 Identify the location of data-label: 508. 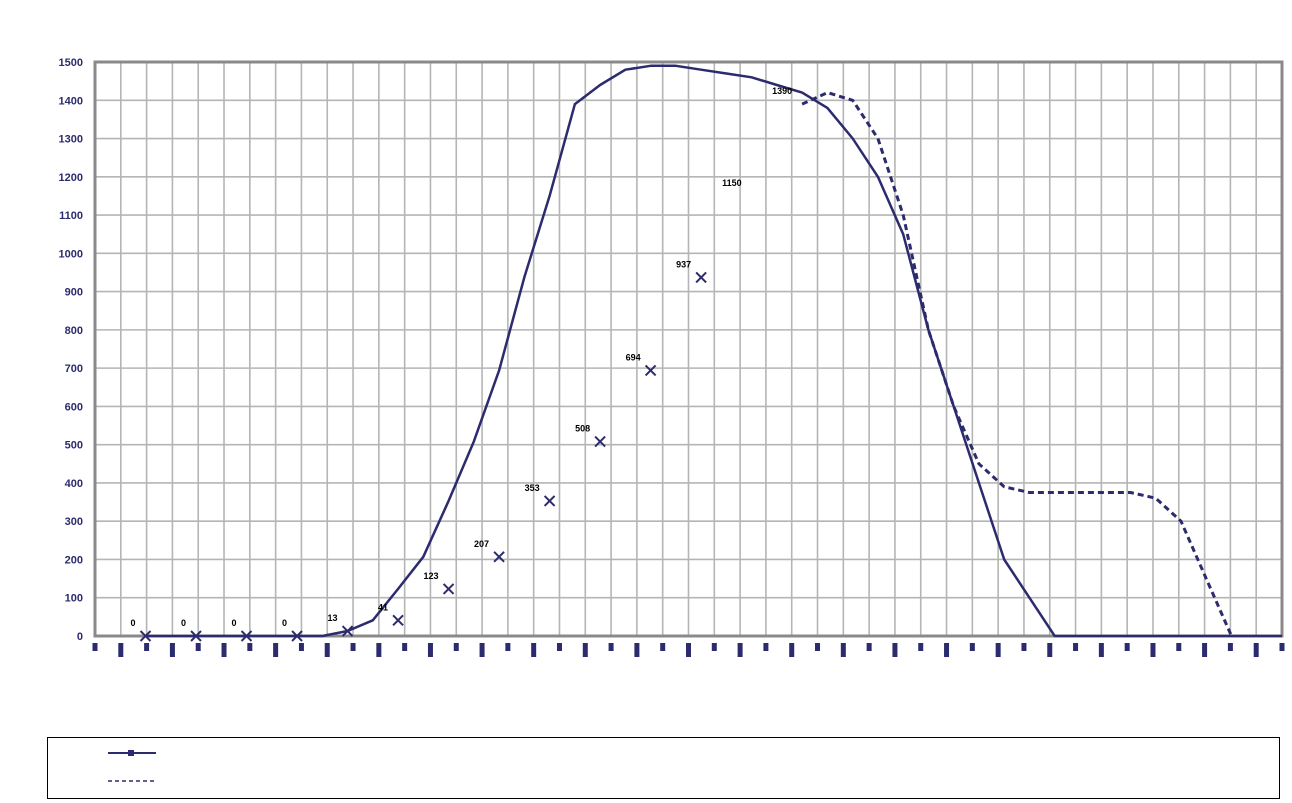
(582, 429).